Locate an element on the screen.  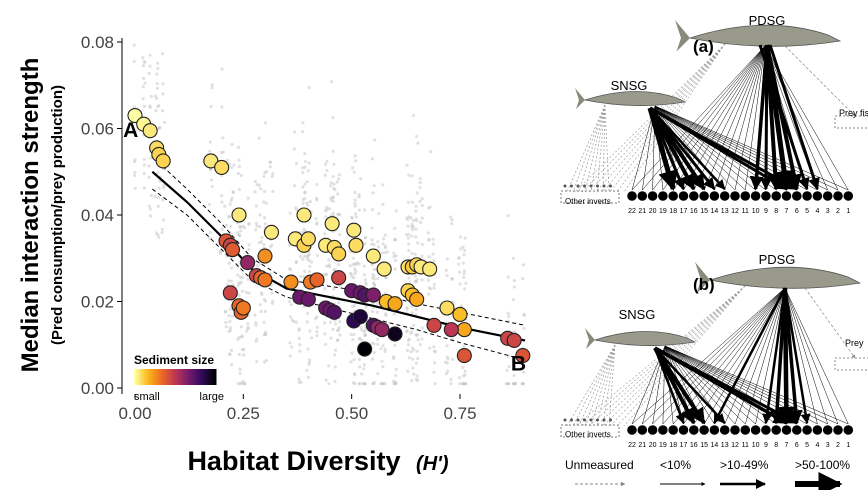
prey-node-number: 20 is located at coordinates (653, 445).